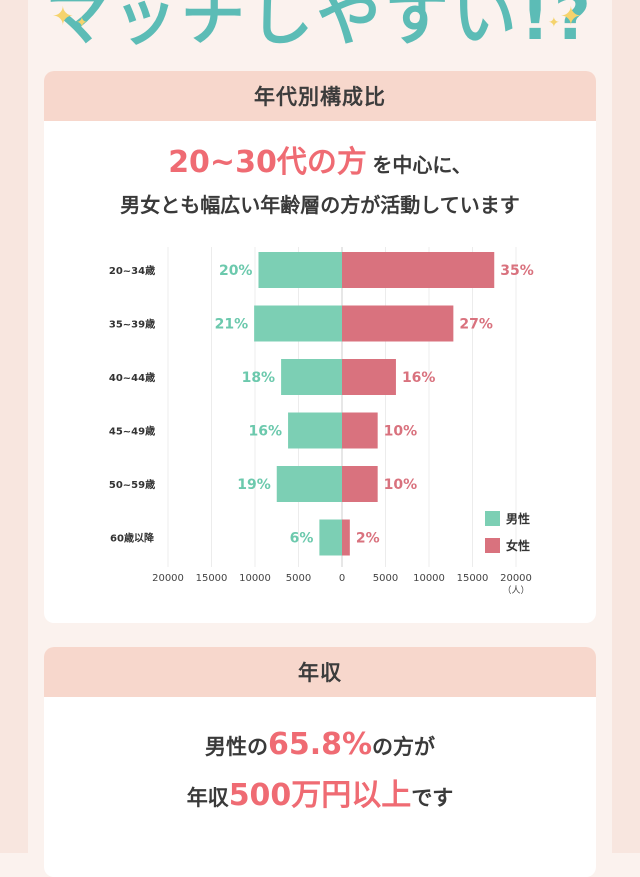 This screenshot has height=877, width=640. I want to click on male-value-label: 20%, so click(236, 271).